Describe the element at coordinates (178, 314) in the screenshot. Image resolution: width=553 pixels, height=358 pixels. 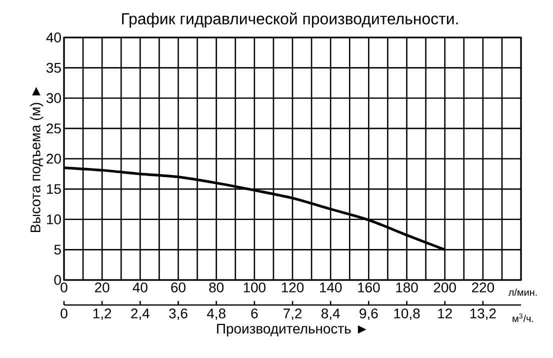
I see `x2-tick-label: 3,6` at that location.